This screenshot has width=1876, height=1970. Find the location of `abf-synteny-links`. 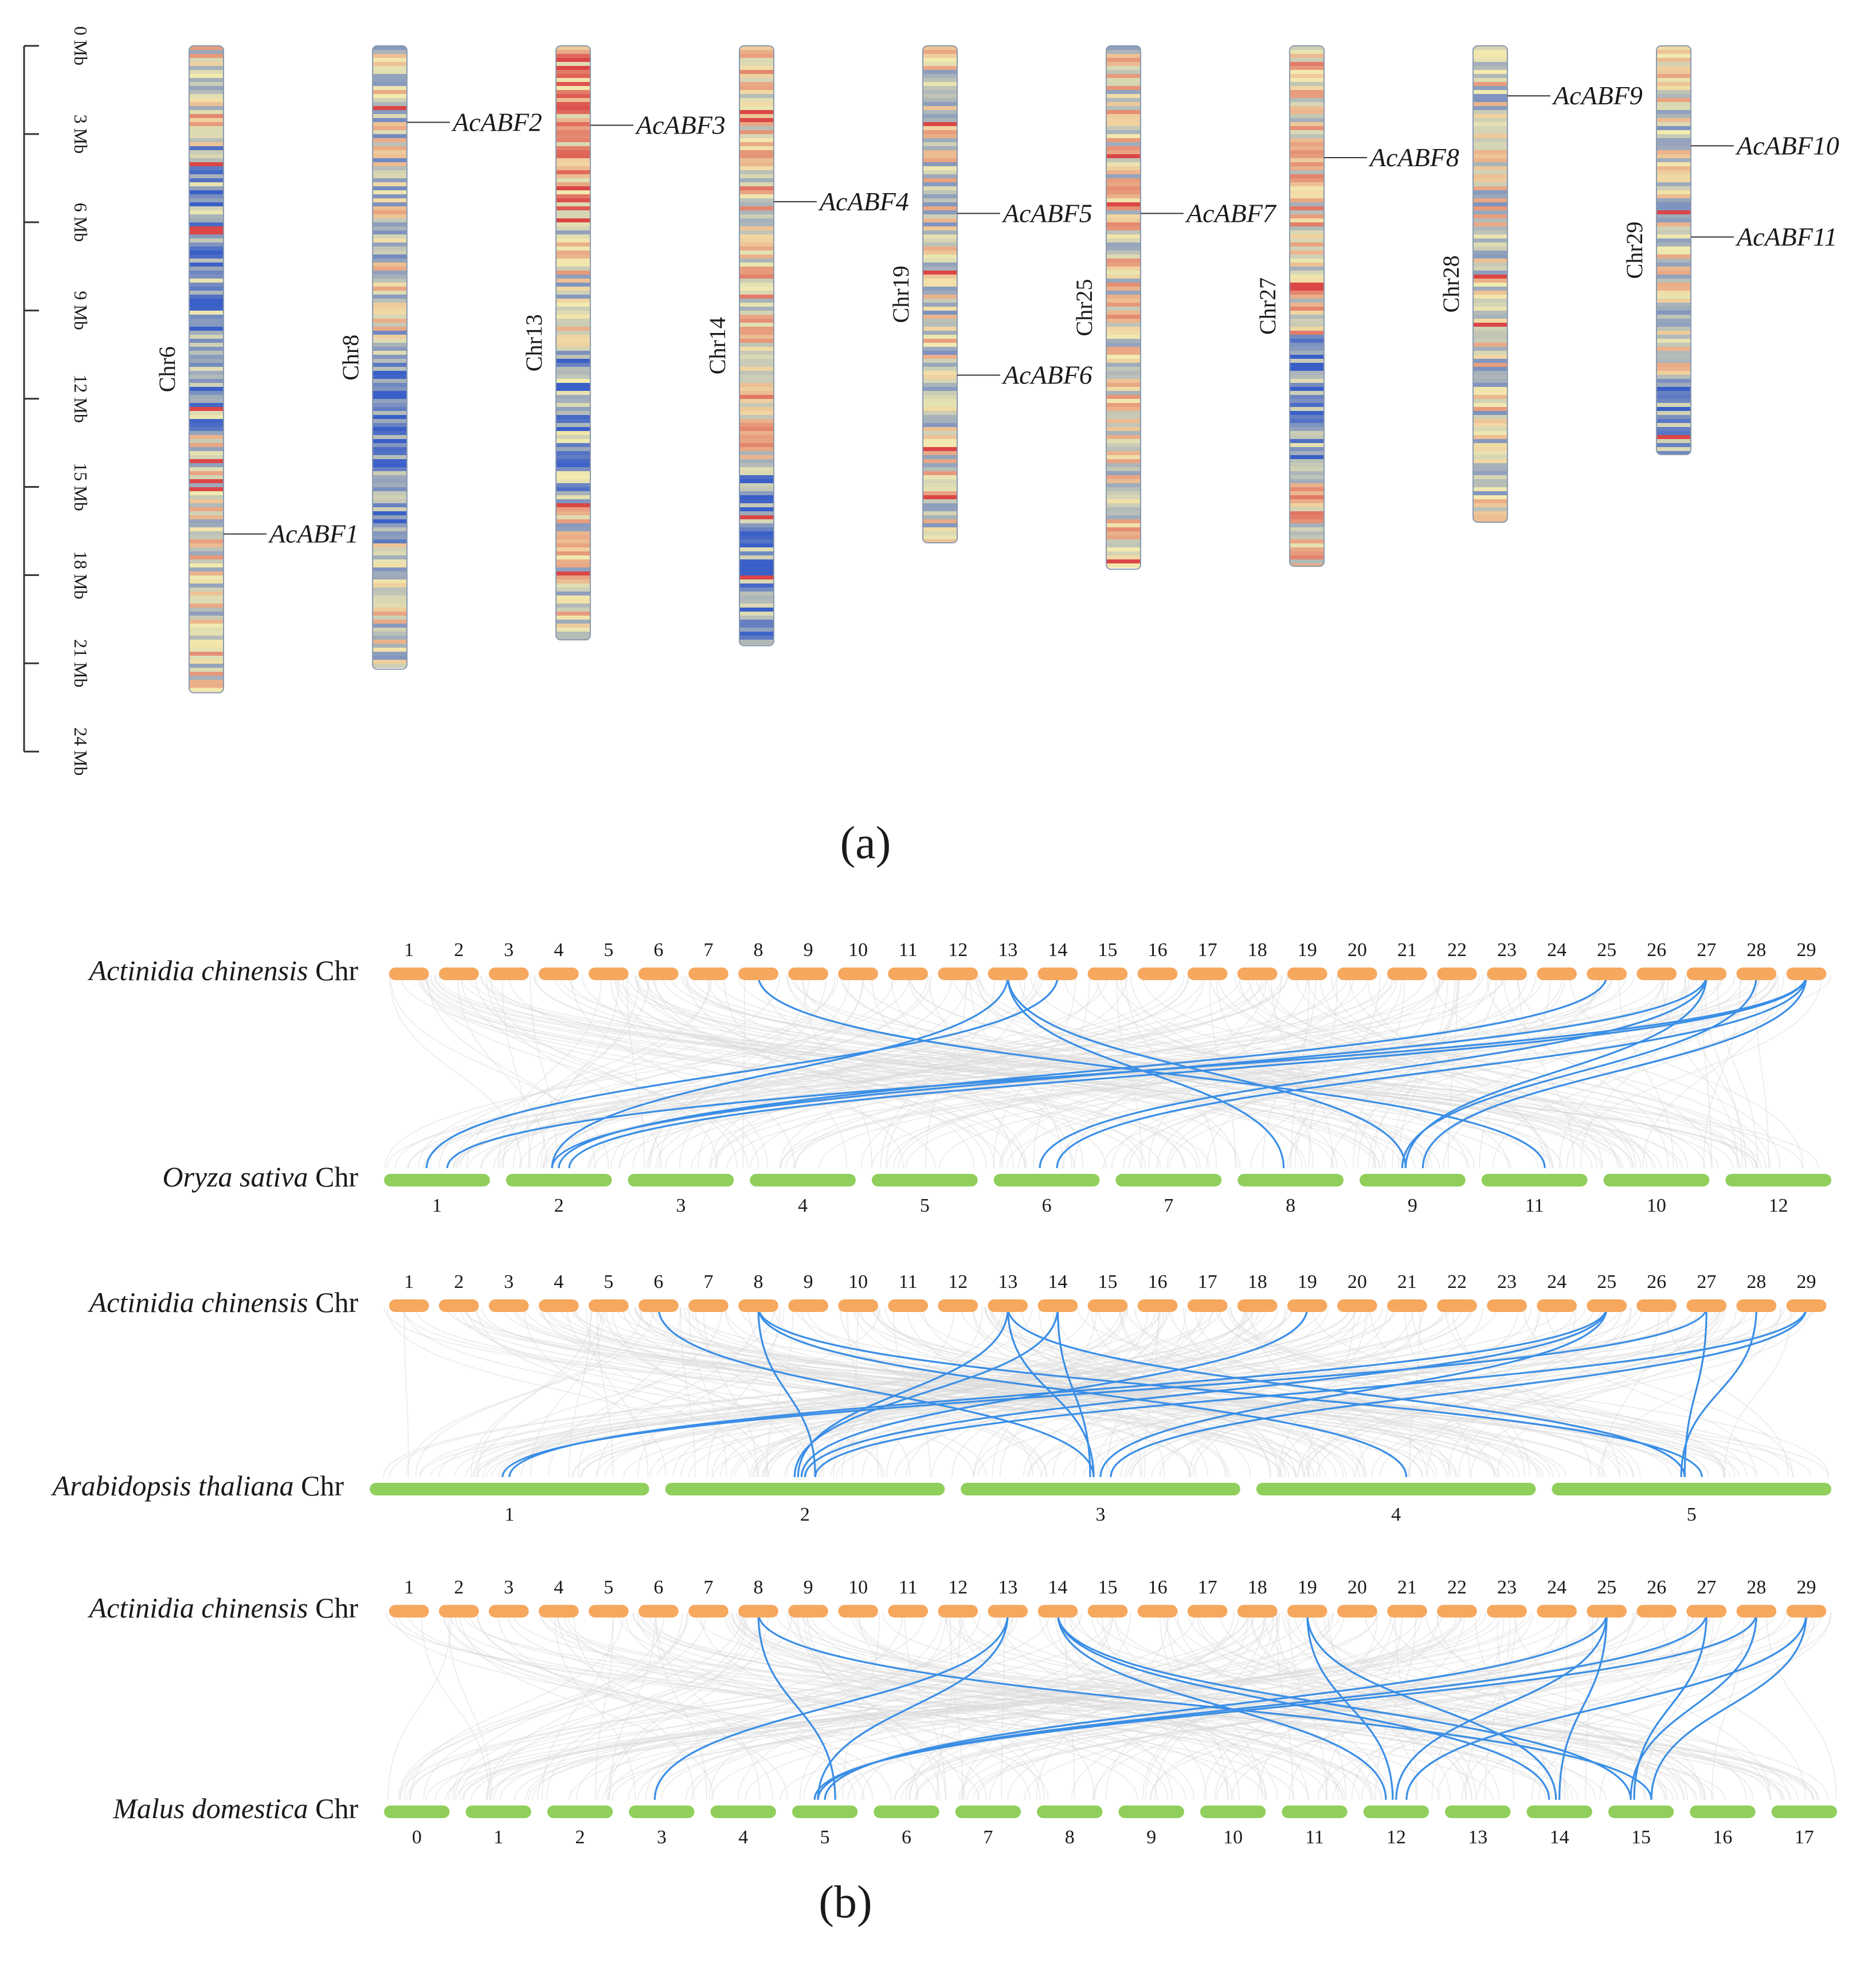

abf-synteny-links is located at coordinates (1116, 1072).